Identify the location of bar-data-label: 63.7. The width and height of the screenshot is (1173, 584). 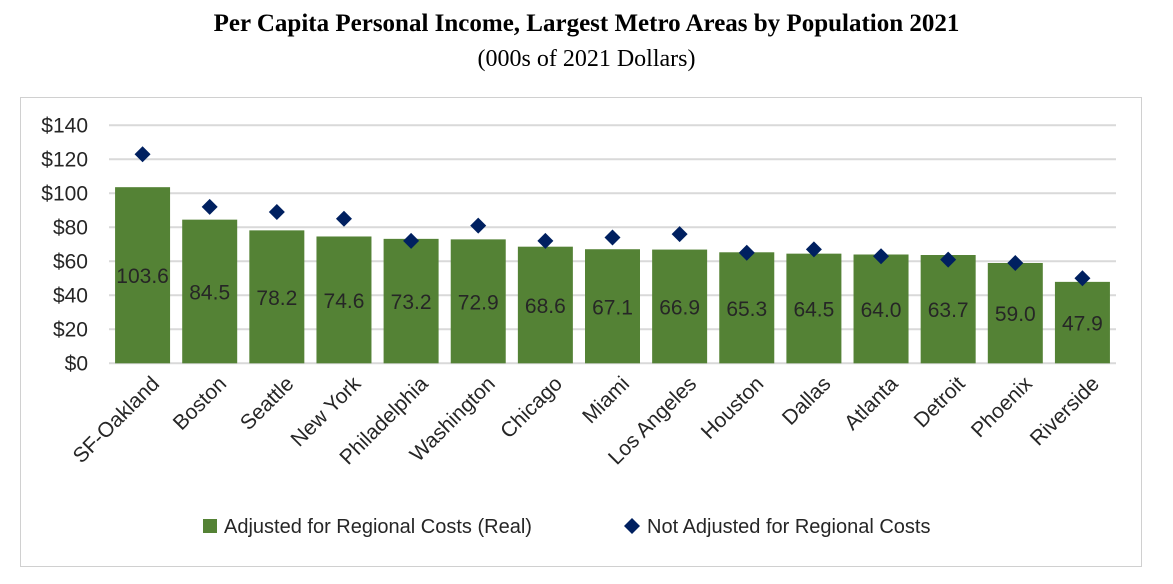
(948, 310).